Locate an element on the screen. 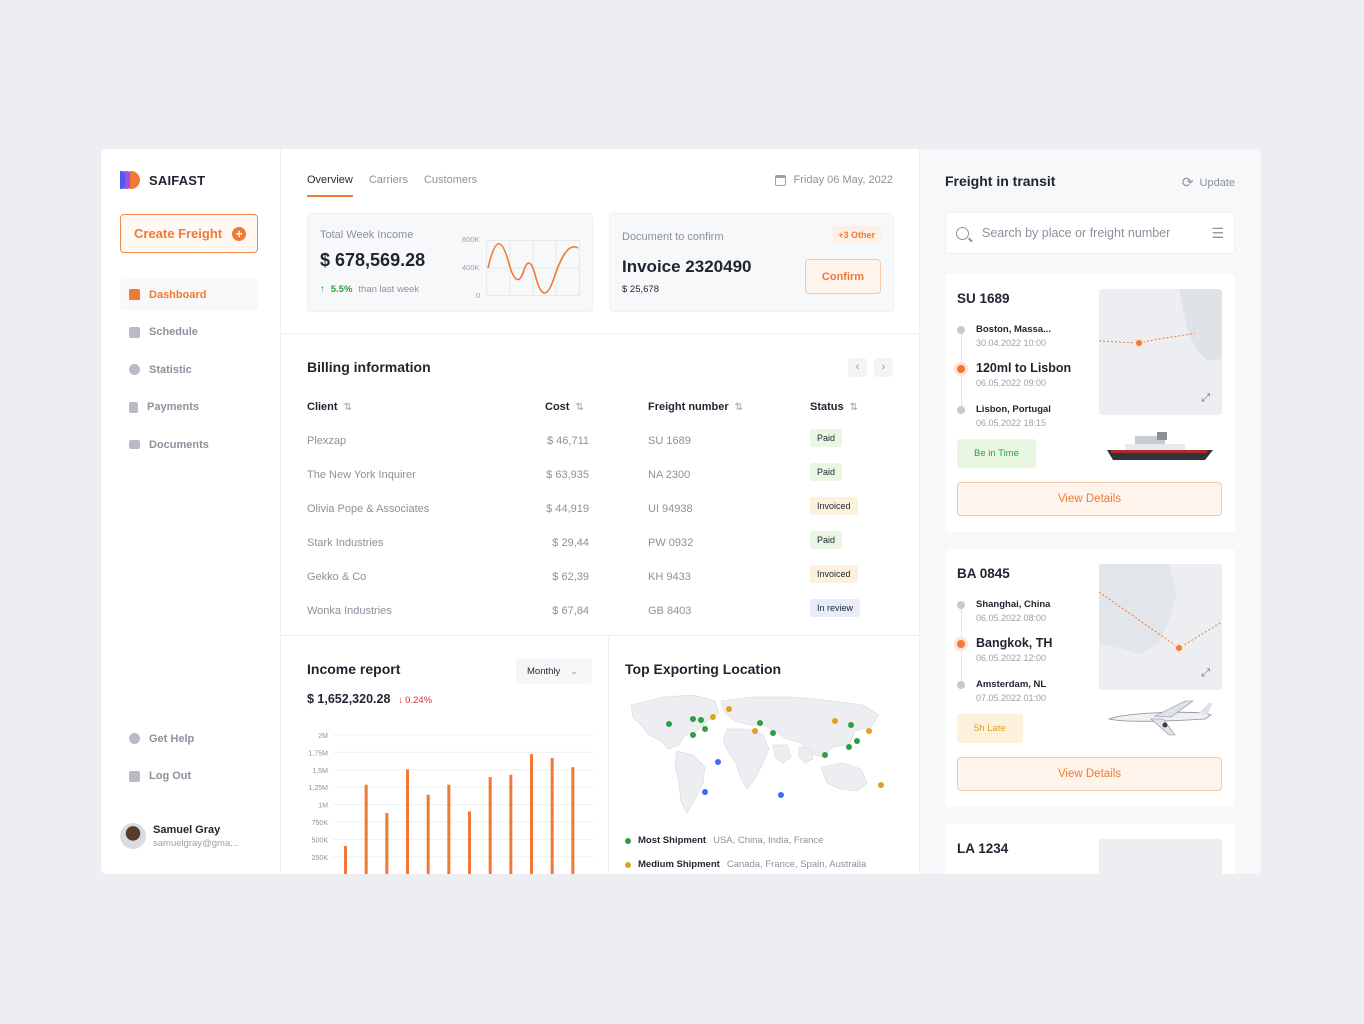 This screenshot has width=1364, height=1024. freight-number-cell: SU 1689 is located at coordinates (669, 441).